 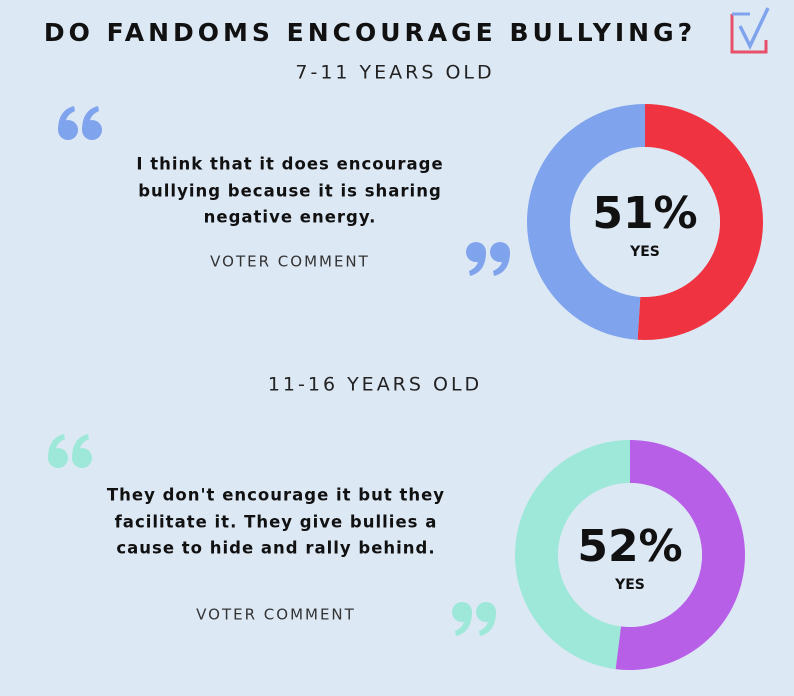 I want to click on title: DO FANDOMS ENCOURAGE BULLYING?, so click(x=370, y=32).